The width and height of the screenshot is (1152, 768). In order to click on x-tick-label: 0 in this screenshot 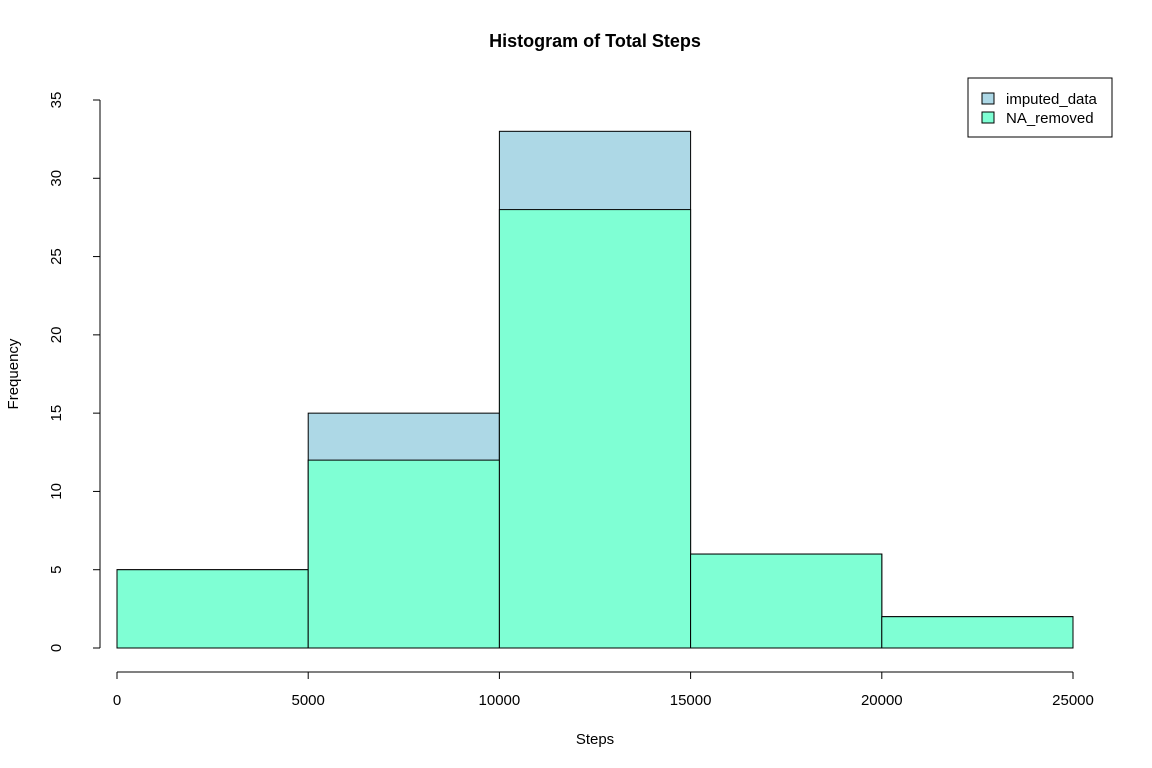, I will do `click(117, 700)`.